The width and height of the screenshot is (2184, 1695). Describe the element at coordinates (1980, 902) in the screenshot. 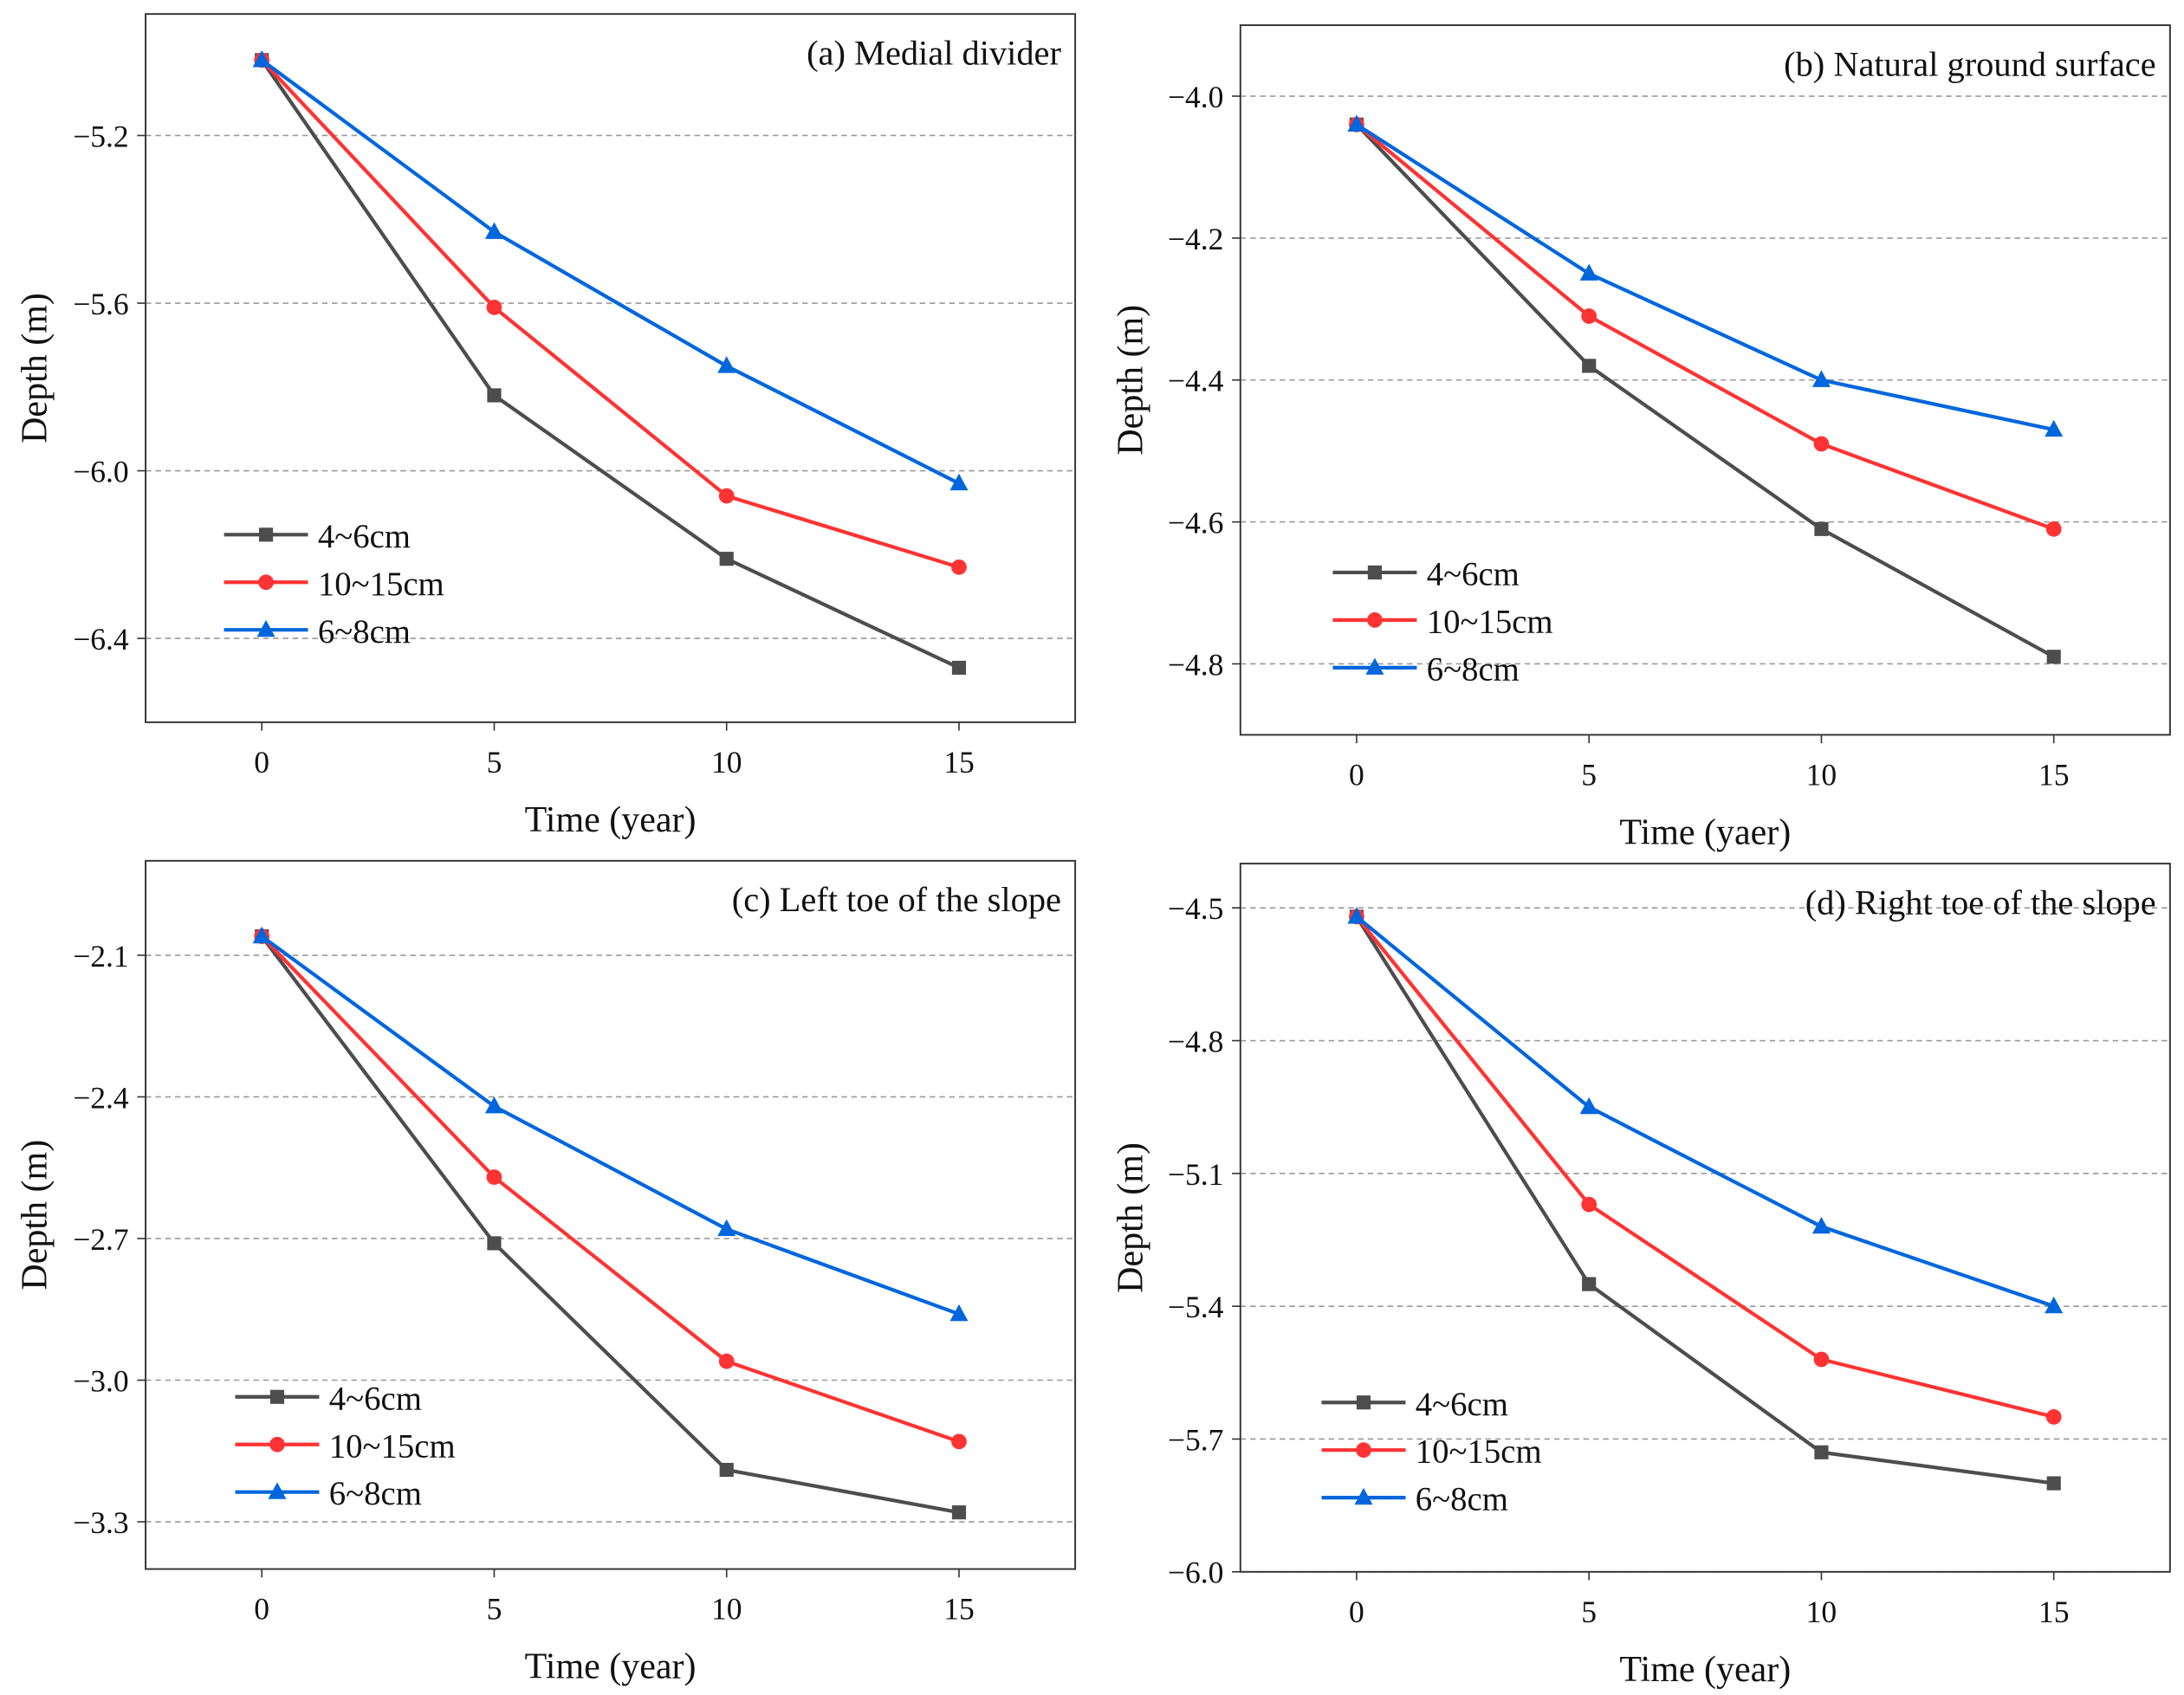

I see `chart-title: (d) Right toe of the slope` at that location.